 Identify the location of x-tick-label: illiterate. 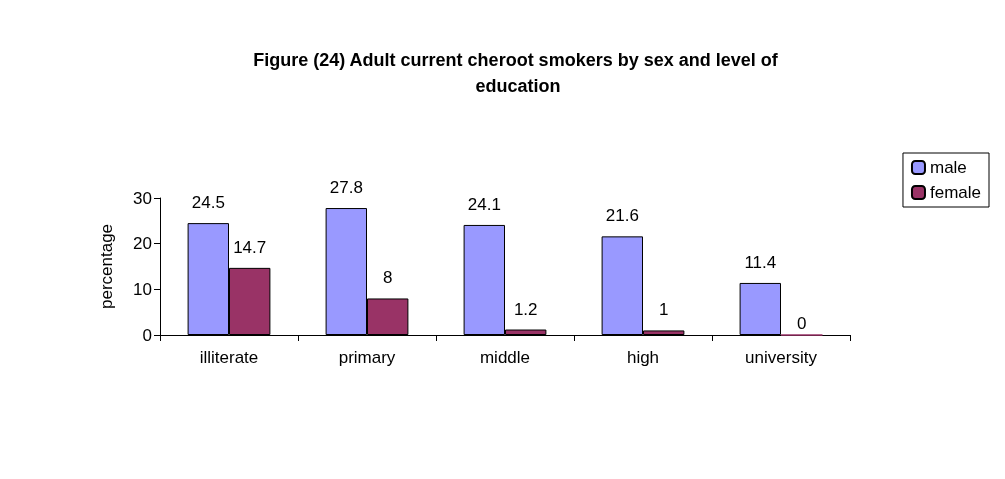
(229, 357).